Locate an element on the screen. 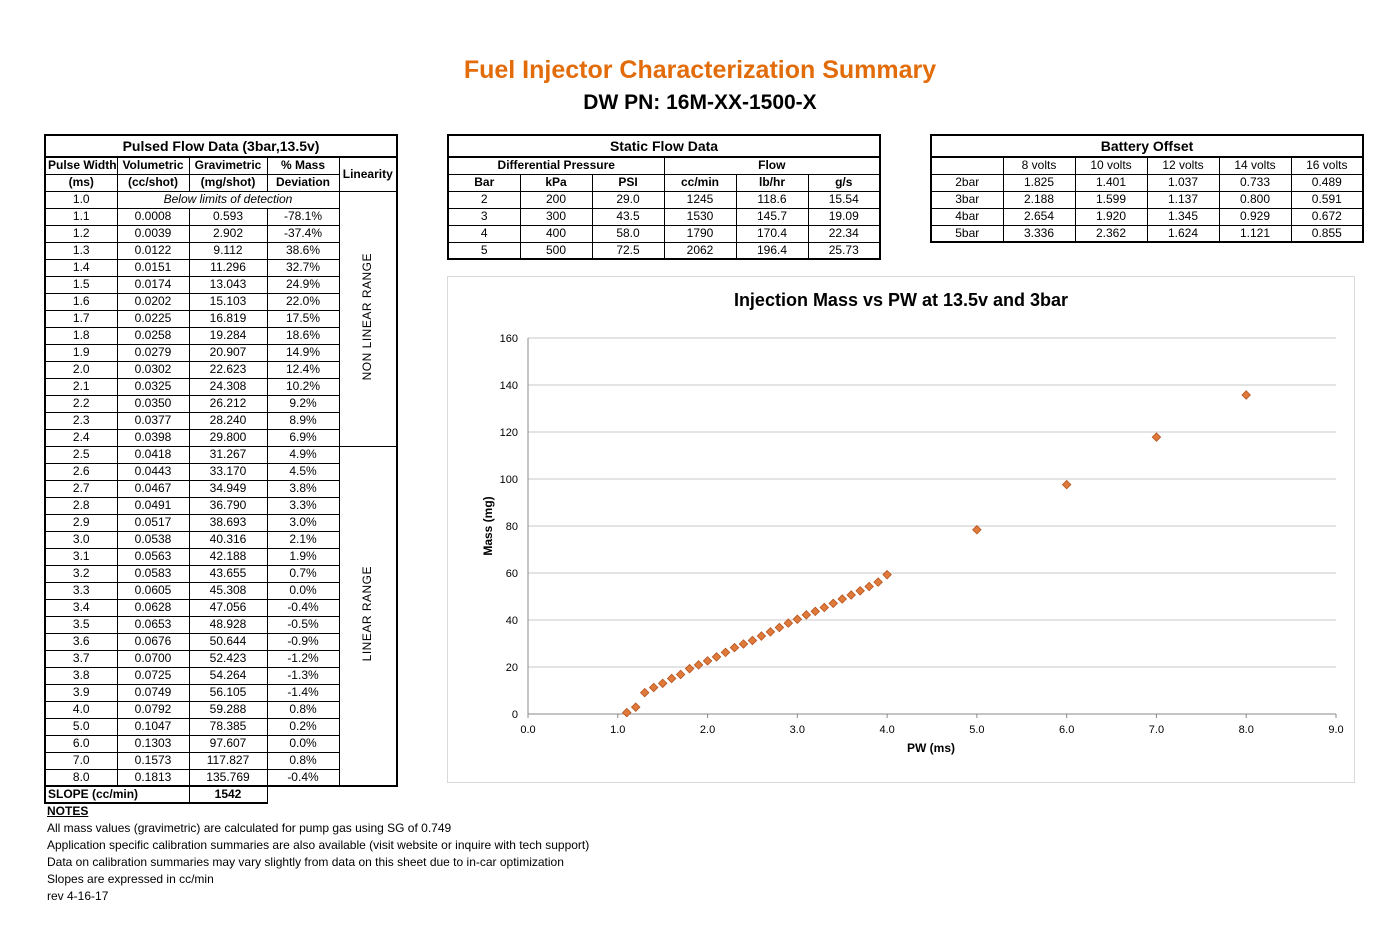 This screenshot has width=1400, height=930. table-row: 4 400 58.0 1790 170.4 22.34 is located at coordinates (664, 233).